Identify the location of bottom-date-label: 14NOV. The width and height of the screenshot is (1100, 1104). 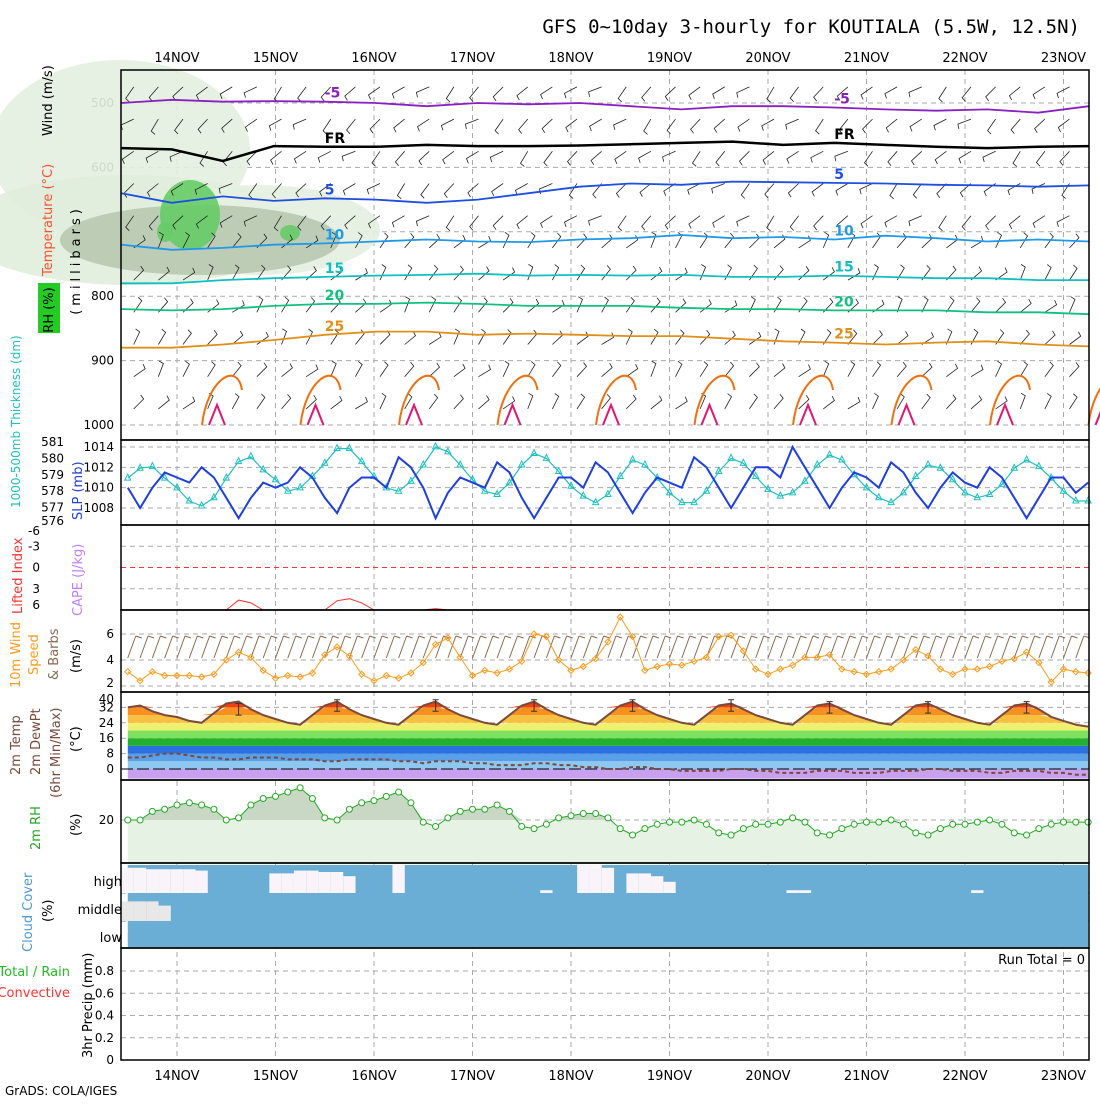
(176, 1076).